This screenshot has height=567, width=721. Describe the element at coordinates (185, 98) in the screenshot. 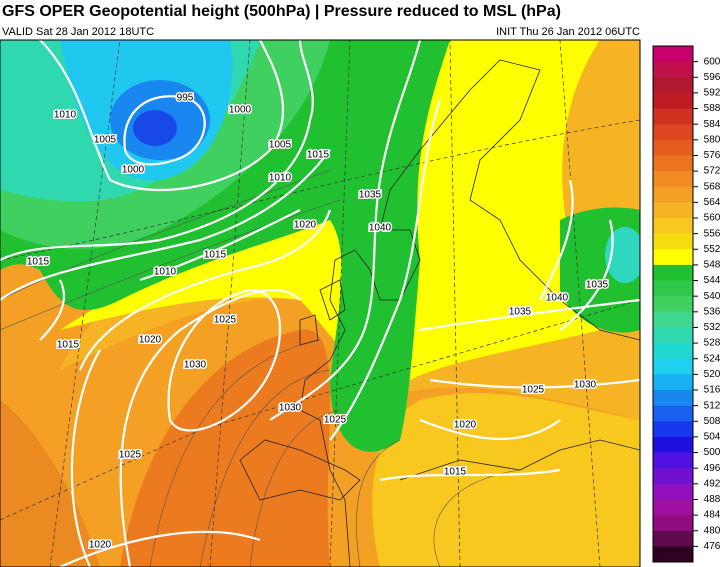

I see `isobar-label: 995` at that location.